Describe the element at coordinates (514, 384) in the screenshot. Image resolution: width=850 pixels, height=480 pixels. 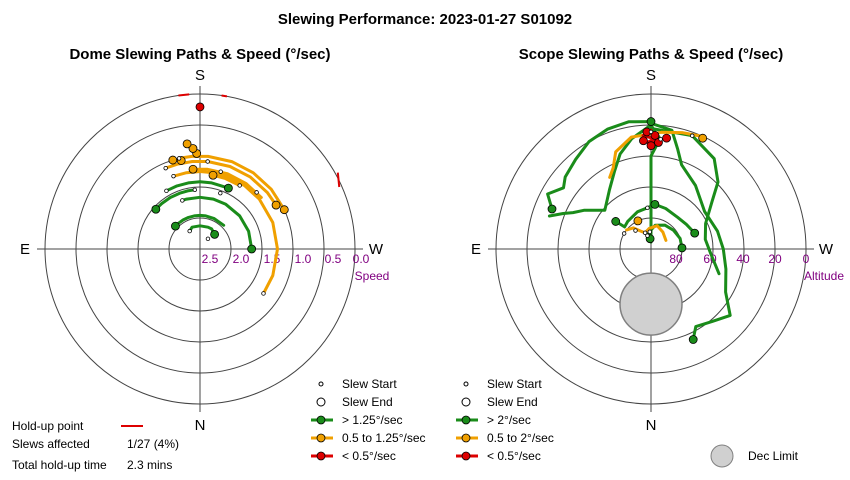
I see `scope-legend-label: Slew Start` at that location.